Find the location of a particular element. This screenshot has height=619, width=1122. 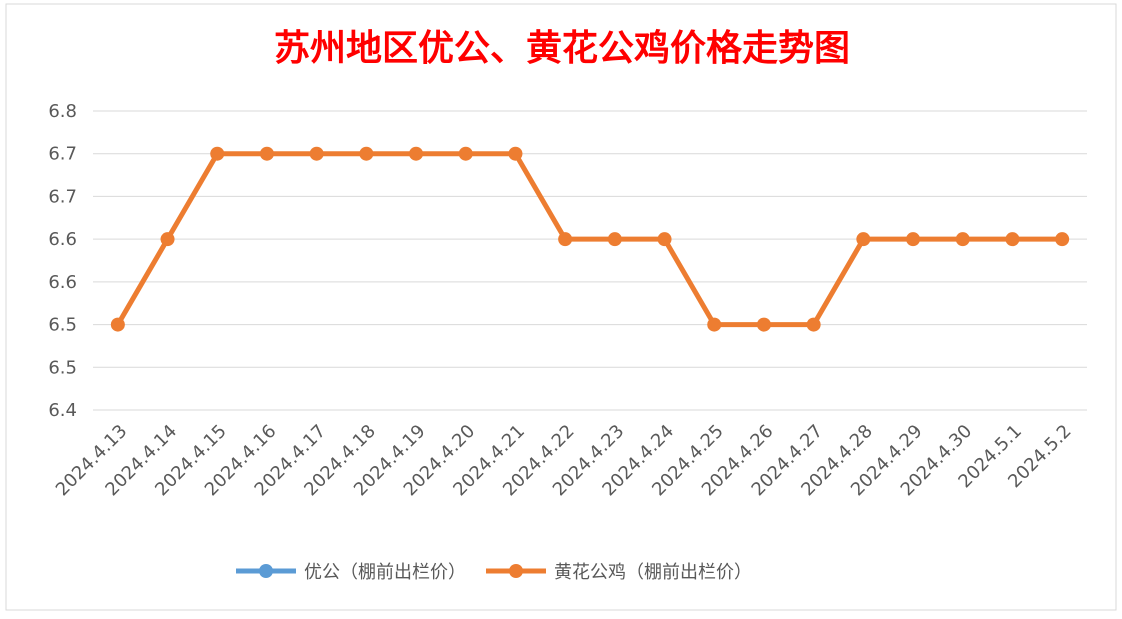

legend-item: 黄花公鸡（棚前出栏价） is located at coordinates (619, 572).